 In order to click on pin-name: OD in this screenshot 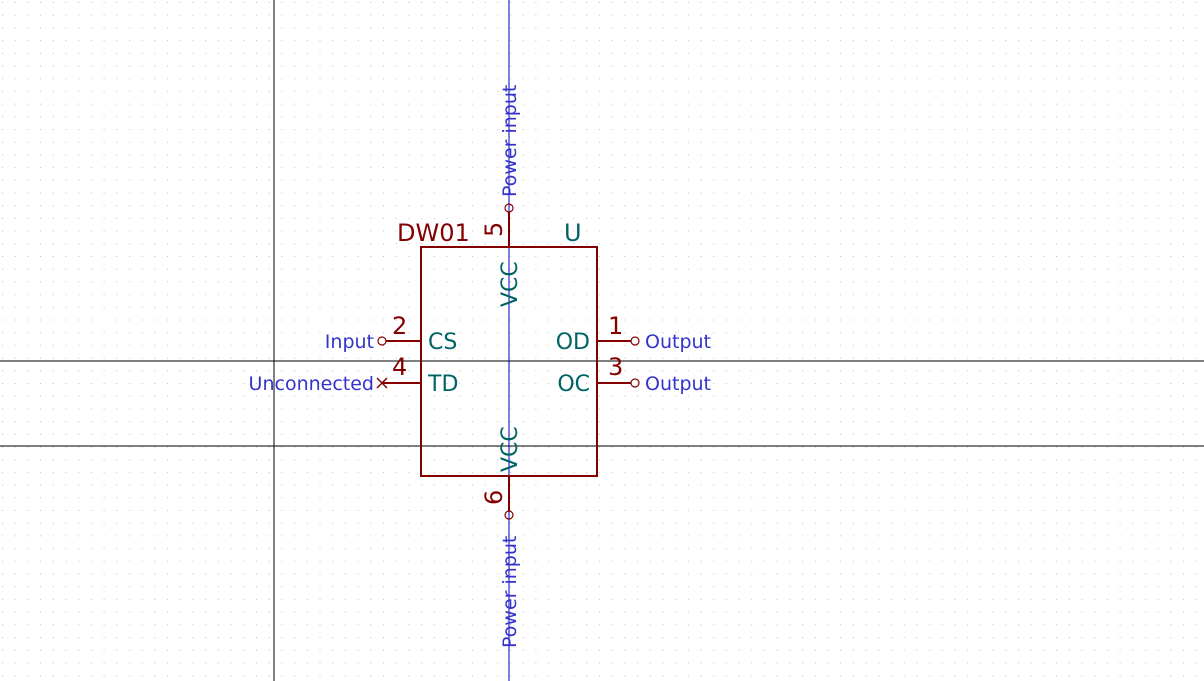, I will do `click(573, 342)`.